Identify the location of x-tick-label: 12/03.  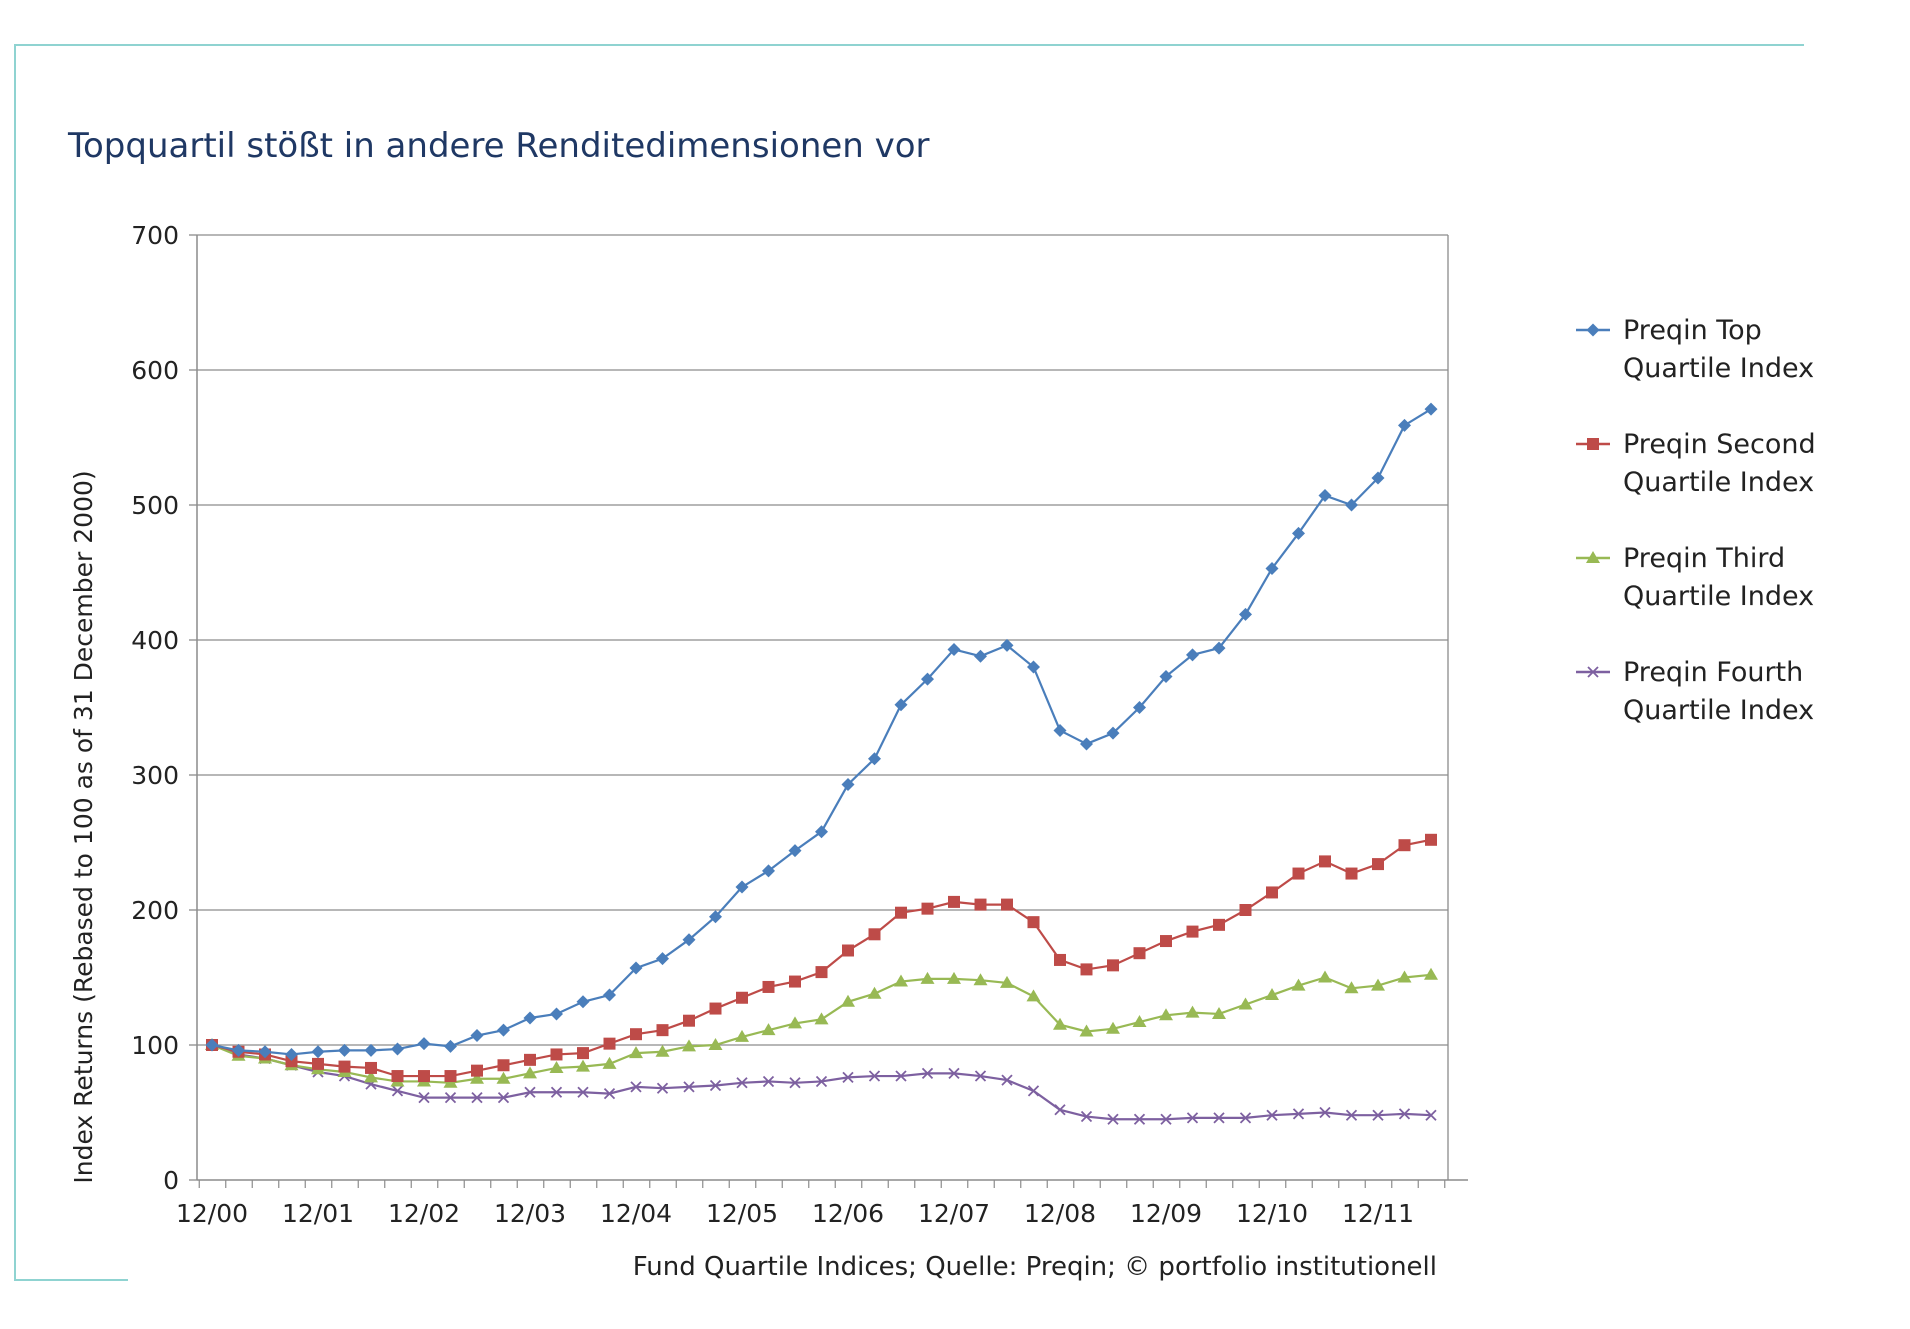
(530, 1213).